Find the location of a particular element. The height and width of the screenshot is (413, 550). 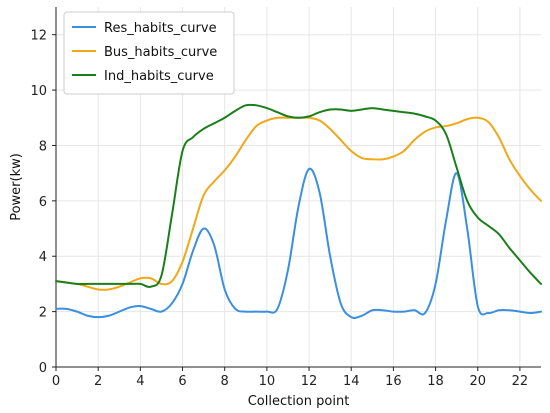

x-tick-label: 4 is located at coordinates (140, 381).